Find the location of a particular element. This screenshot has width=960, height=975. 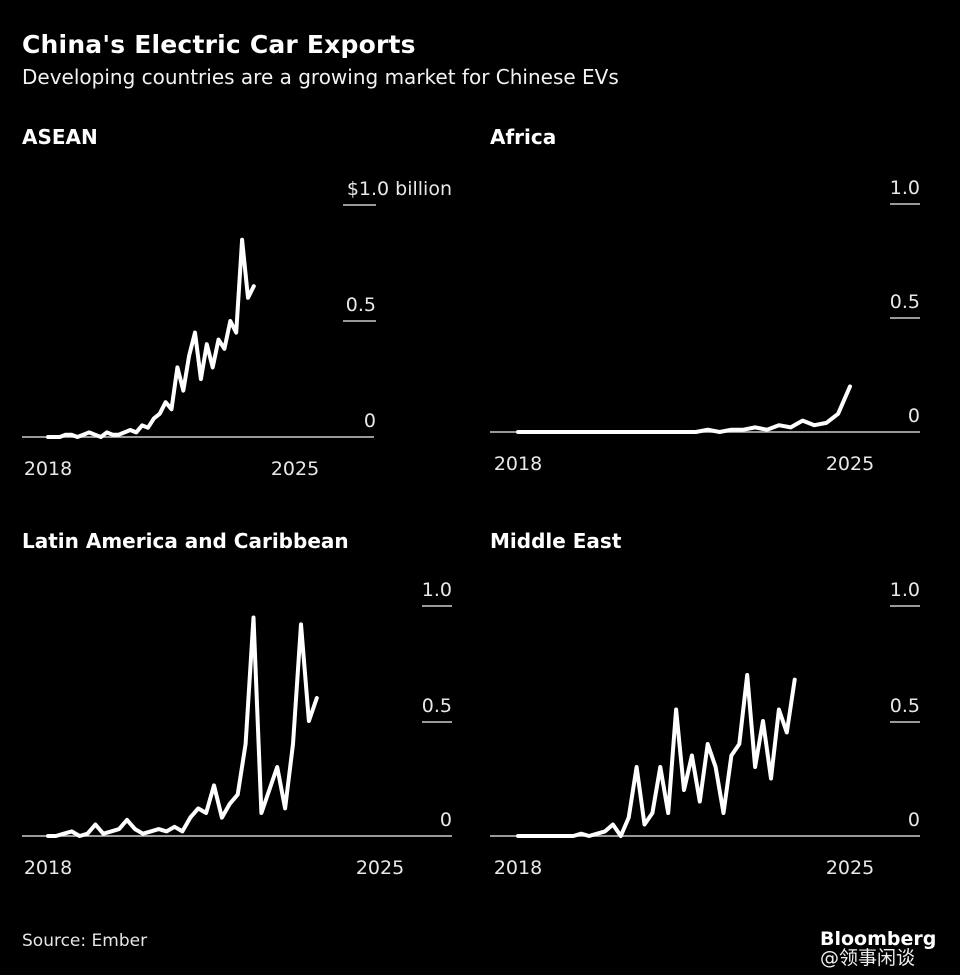

panel-title-asean: ASEAN is located at coordinates (60, 137).